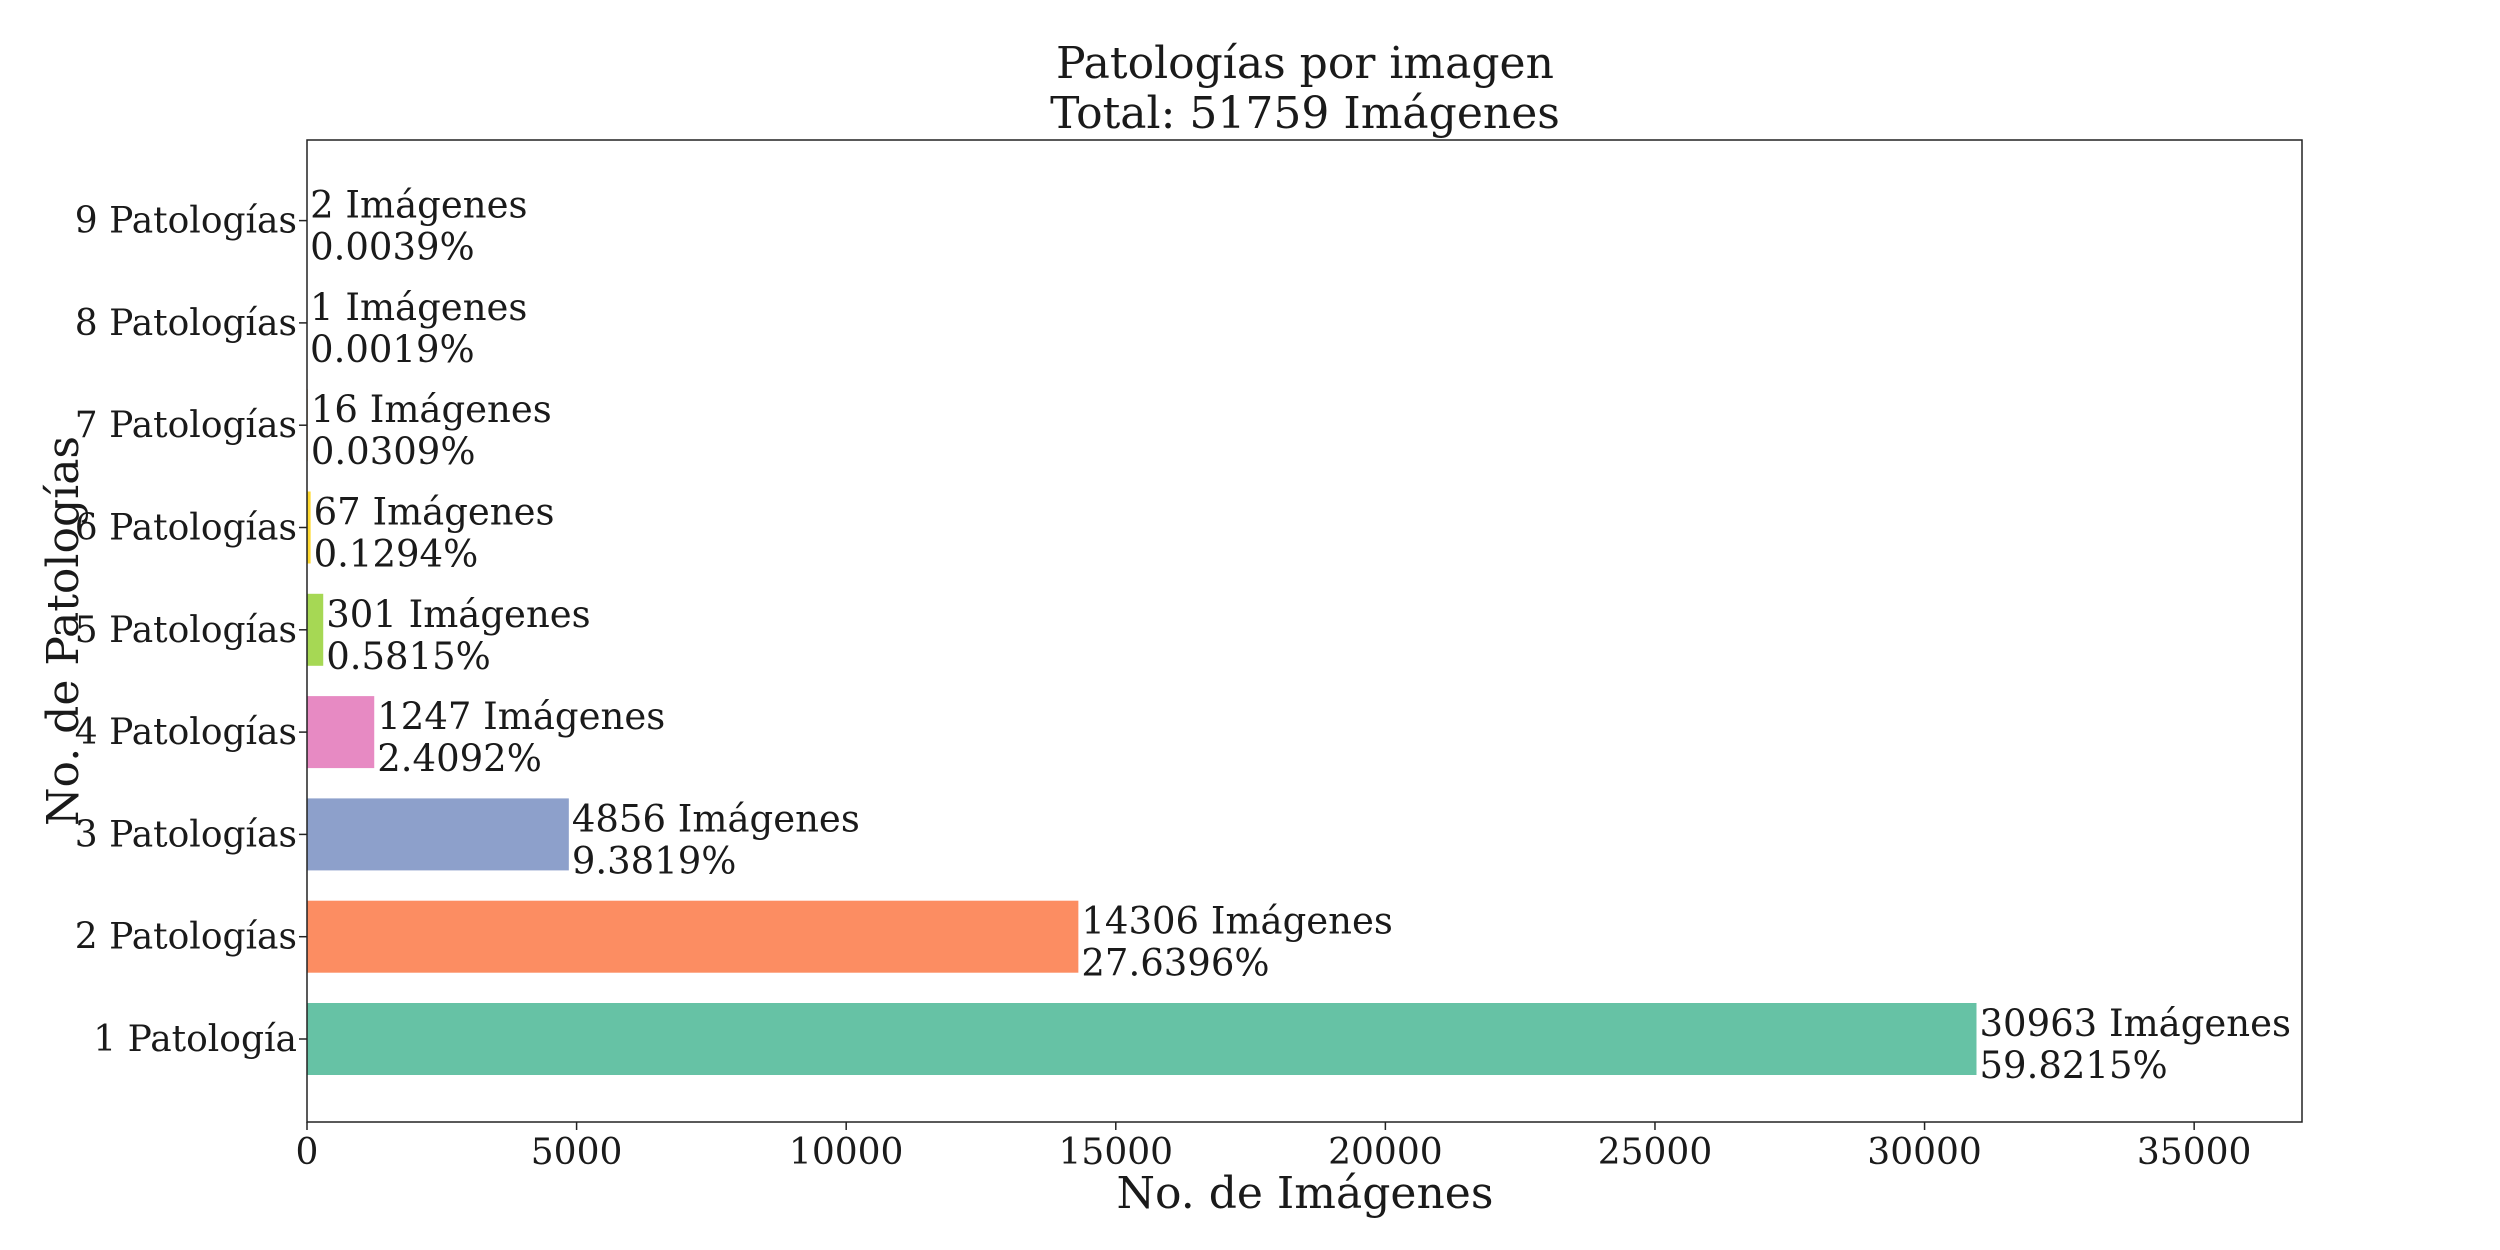  What do you see at coordinates (186, 323) in the screenshot?
I see `y-tick-label: 8 Patologías` at bounding box center [186, 323].